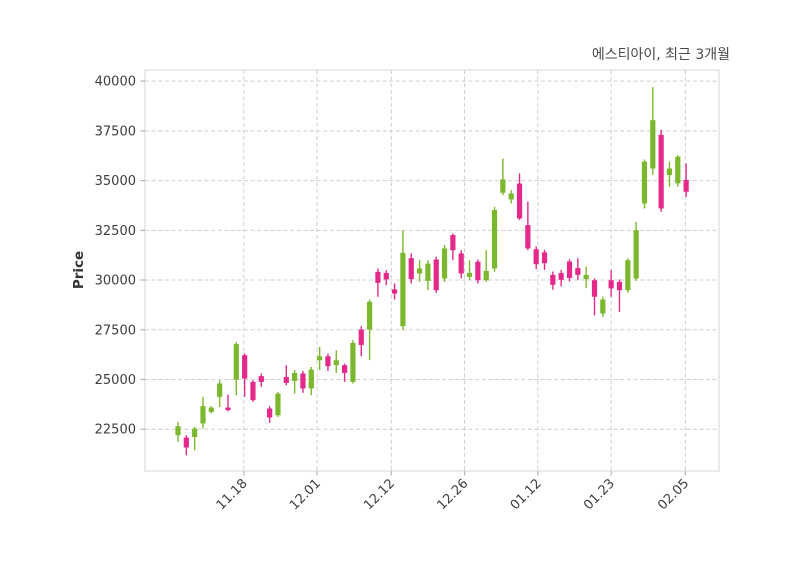 The width and height of the screenshot is (800, 575). What do you see at coordinates (115, 131) in the screenshot?
I see `y-tick-label: 37500` at bounding box center [115, 131].